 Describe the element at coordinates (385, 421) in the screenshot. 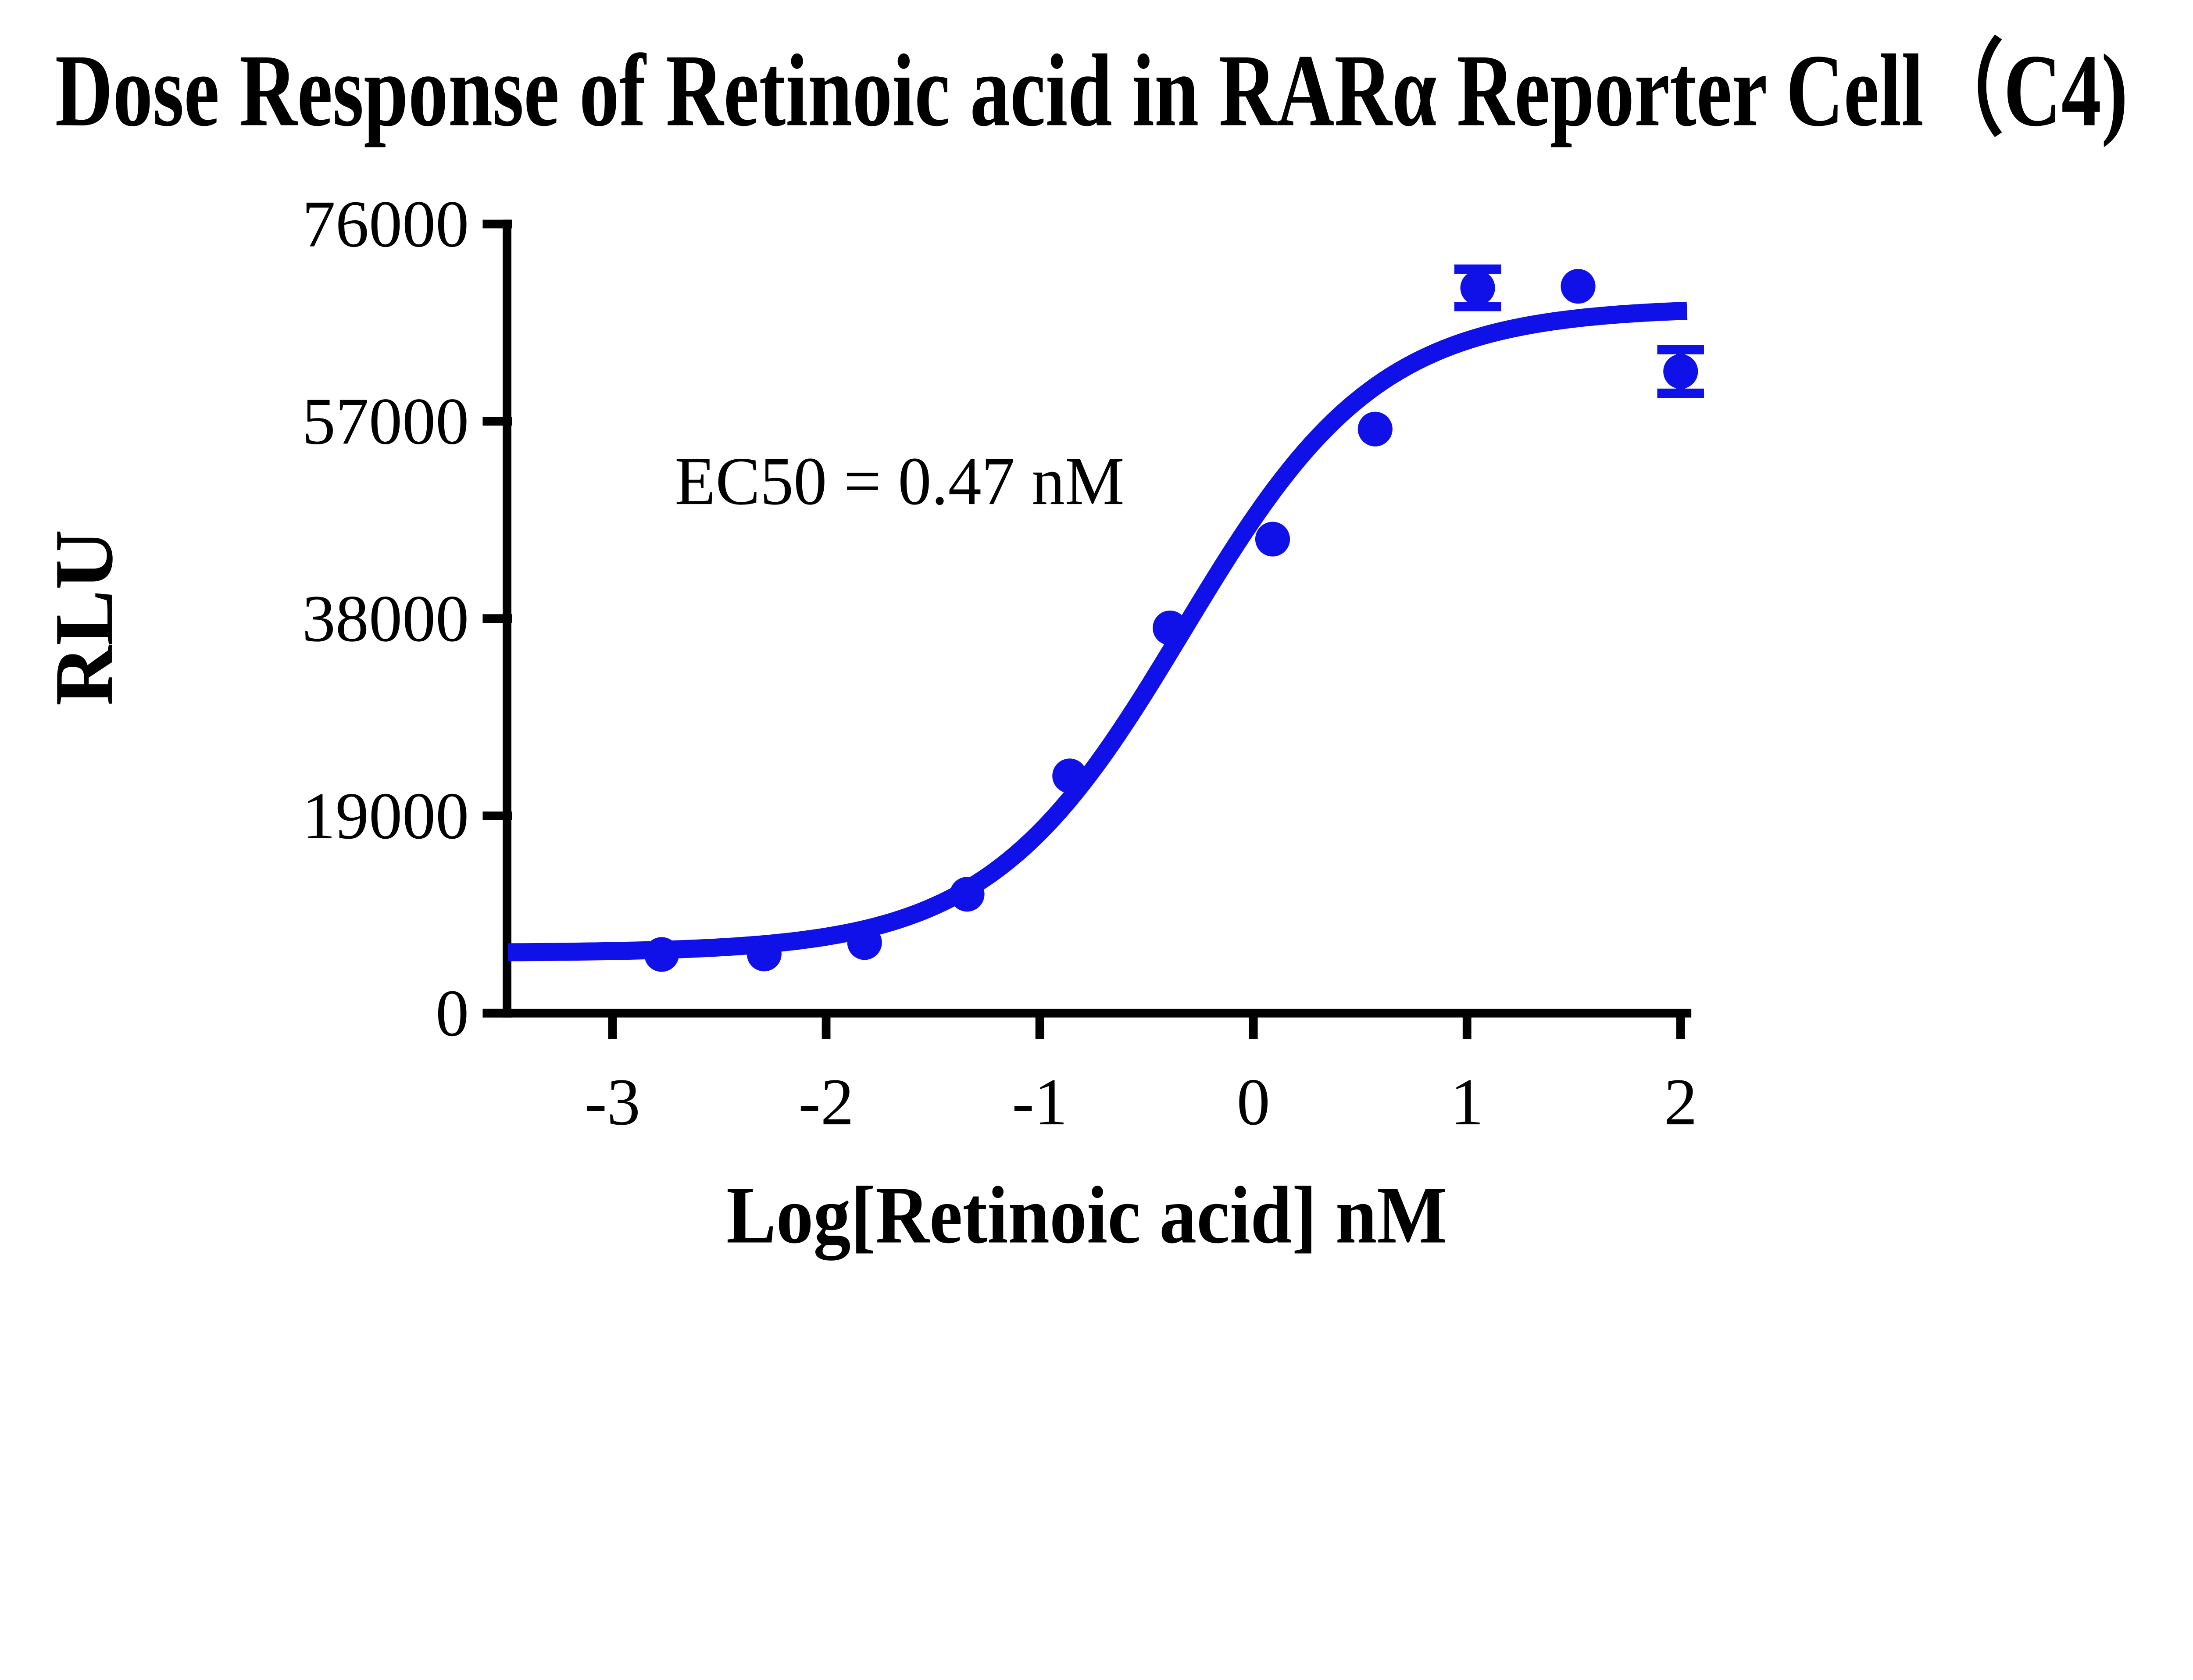

I see `y-tick-label: 57000` at that location.